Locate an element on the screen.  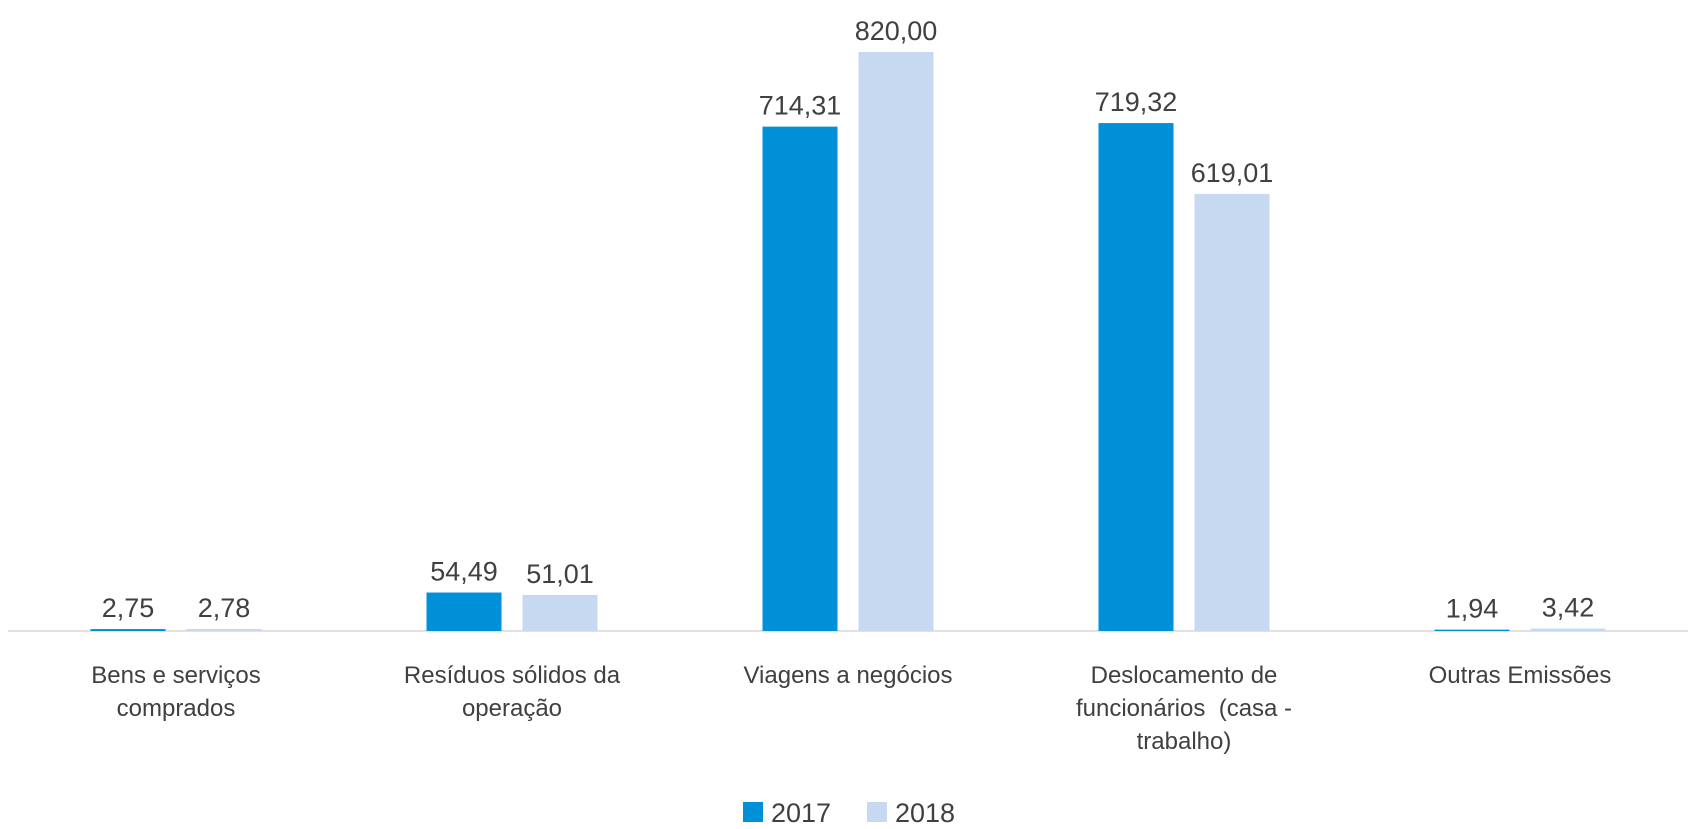
x-tick-label: Bens e serviços comprados is located at coordinates (175, 692).